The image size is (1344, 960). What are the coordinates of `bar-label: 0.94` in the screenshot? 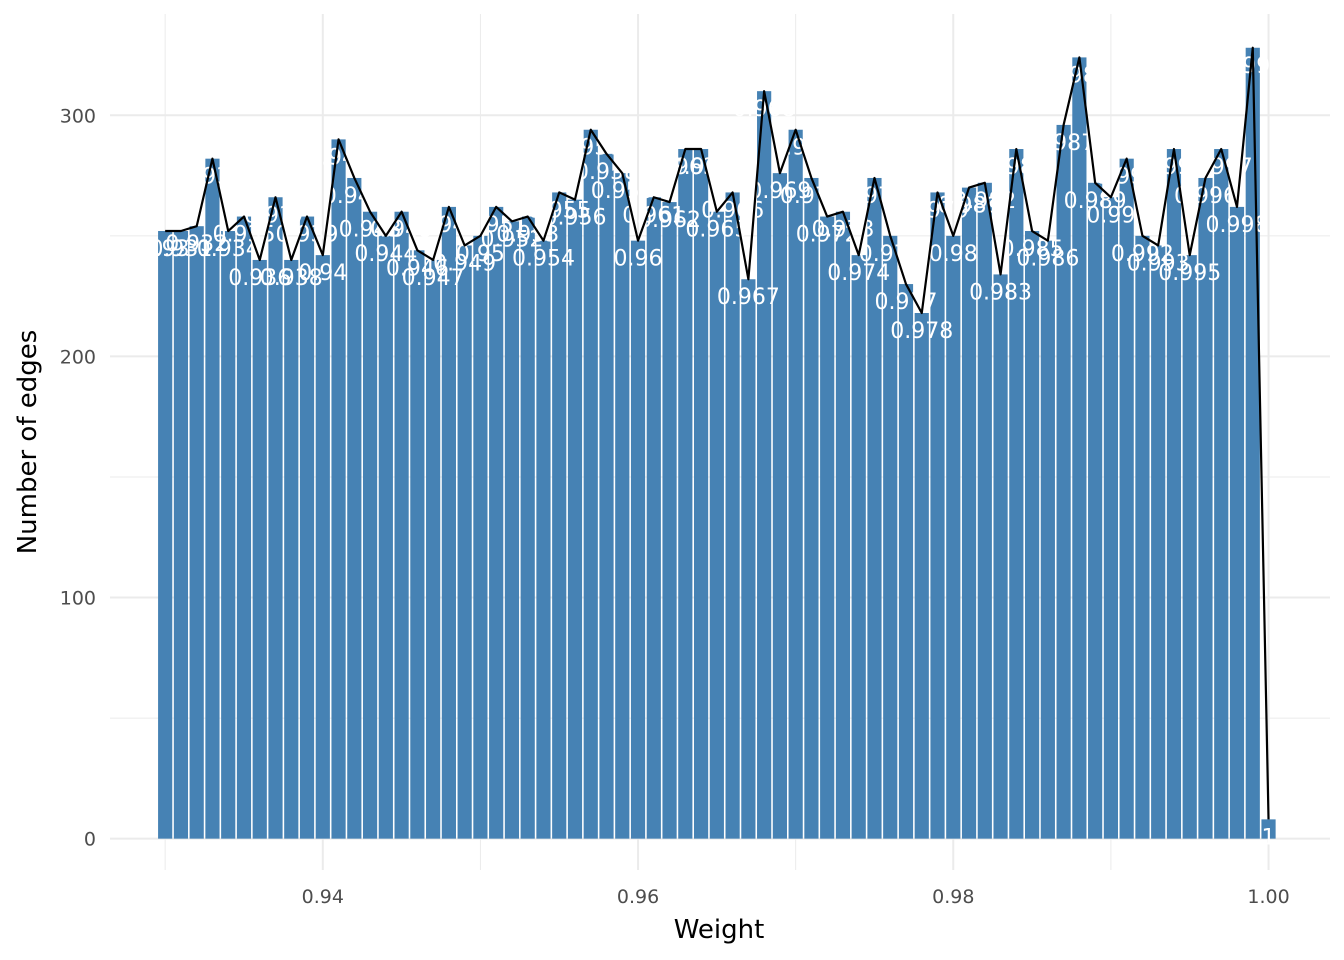 It's located at (322, 273).